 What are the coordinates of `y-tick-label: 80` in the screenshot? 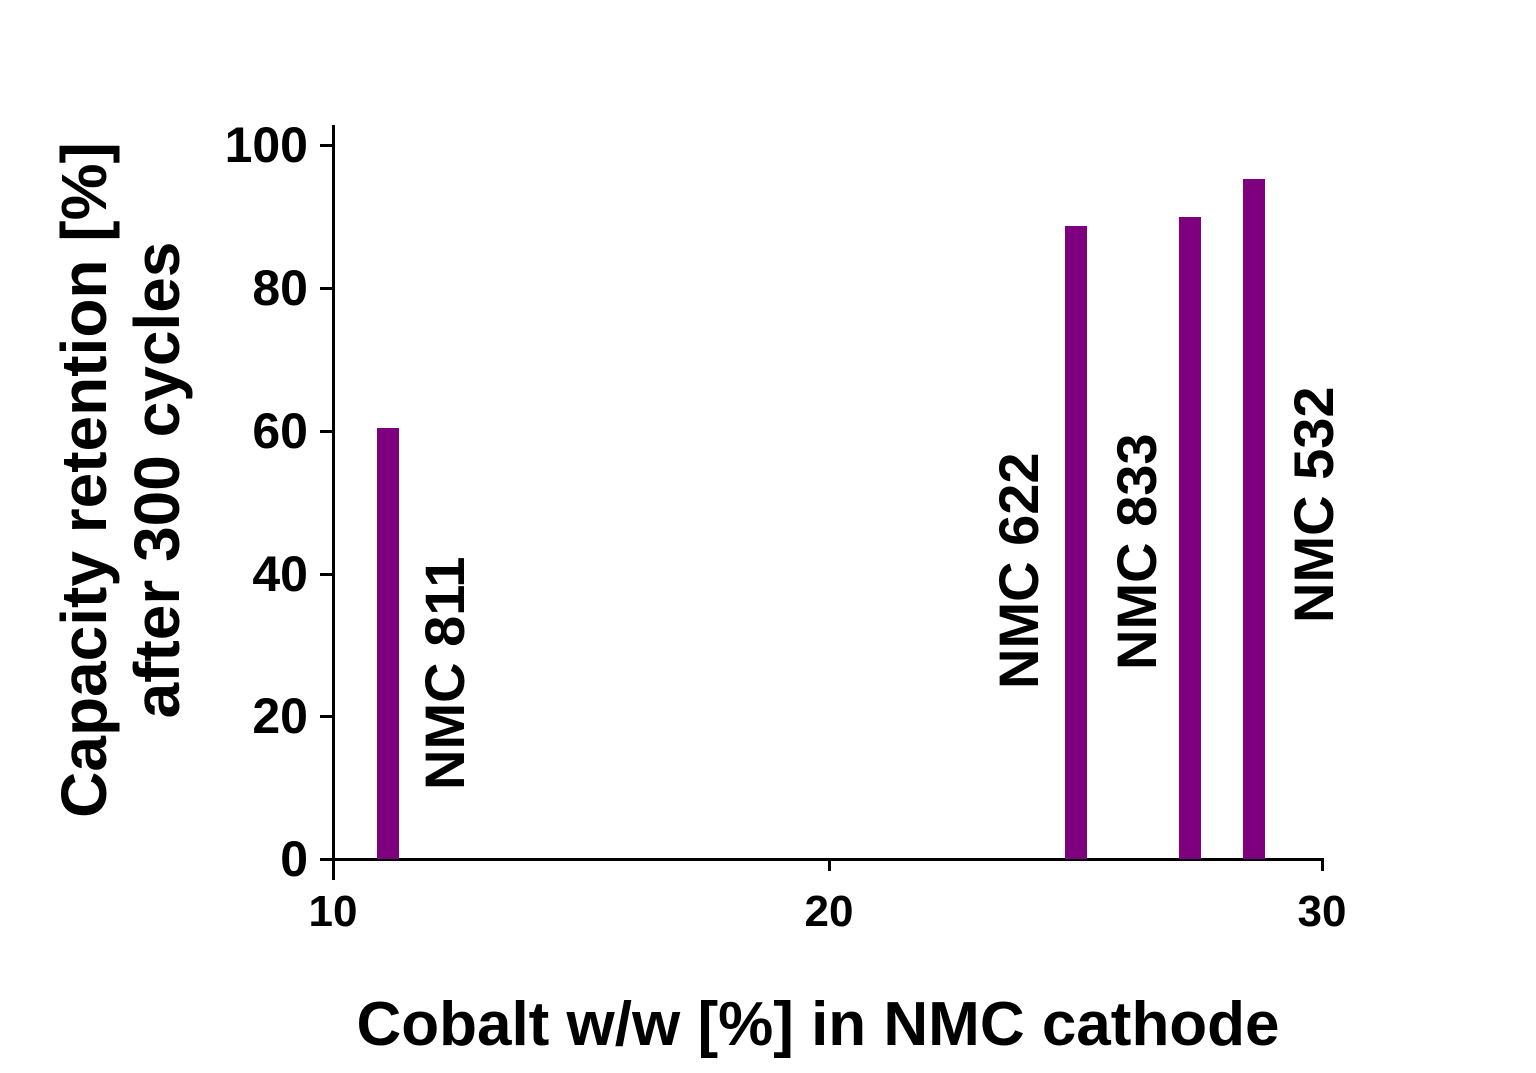 It's located at (280, 288).